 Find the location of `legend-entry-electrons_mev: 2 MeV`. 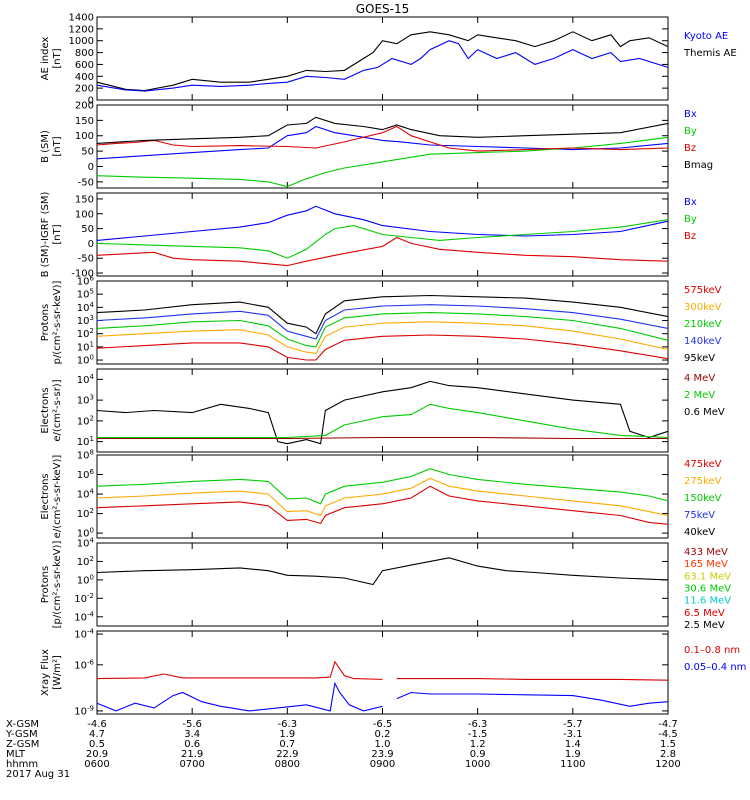

legend-entry-electrons_mev: 2 MeV is located at coordinates (699, 395).